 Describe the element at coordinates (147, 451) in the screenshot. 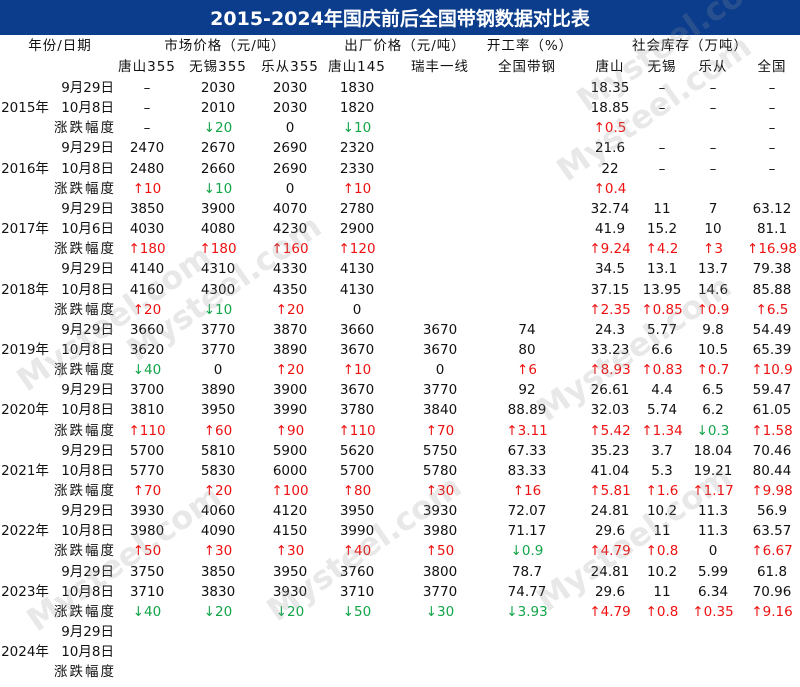

I see `cell-tangshan355: 5700` at that location.